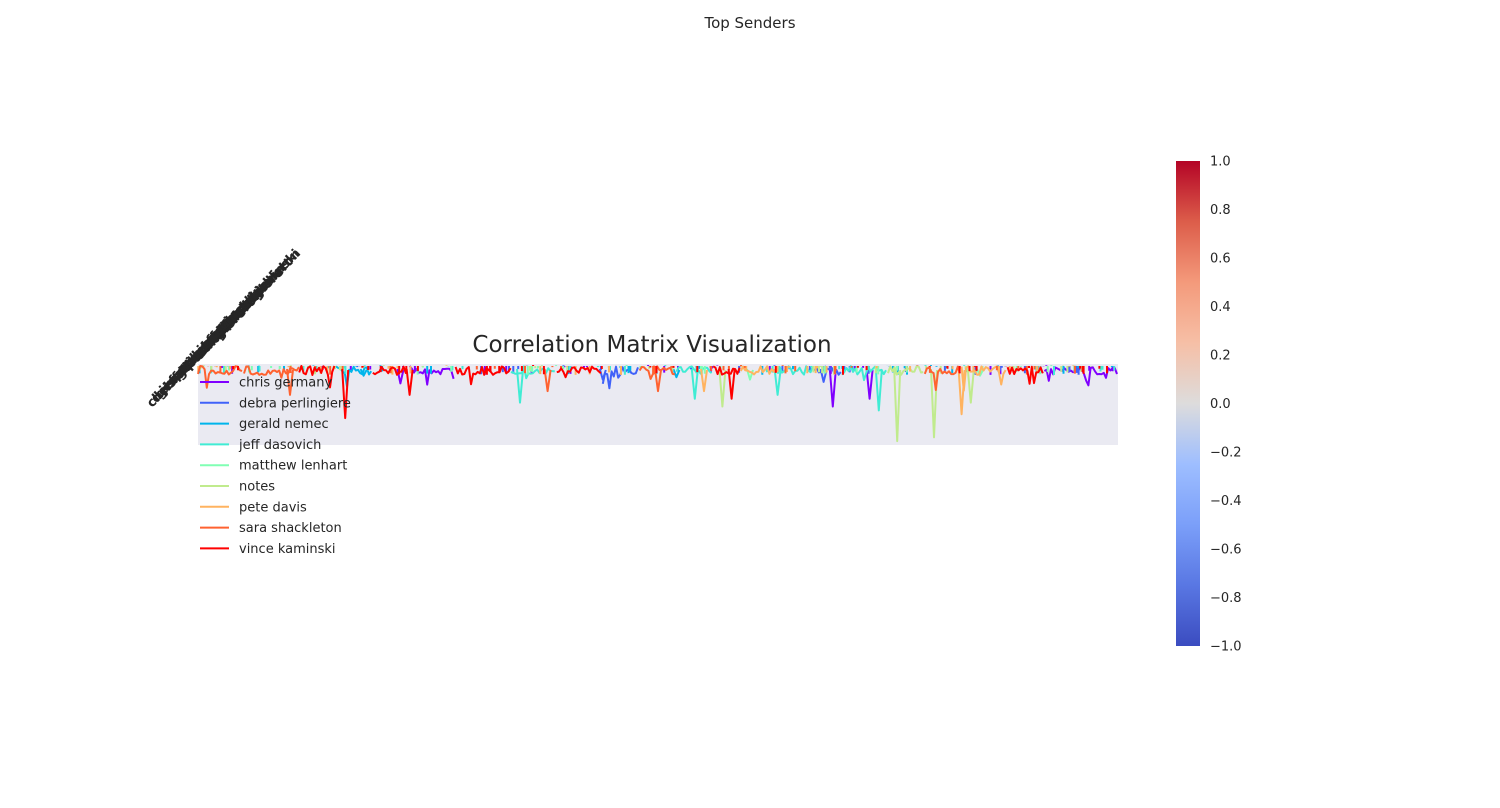 Image resolution: width=1500 pixels, height=808 pixels. I want to click on colorbar-tick-label: 1.0, so click(1220, 162).